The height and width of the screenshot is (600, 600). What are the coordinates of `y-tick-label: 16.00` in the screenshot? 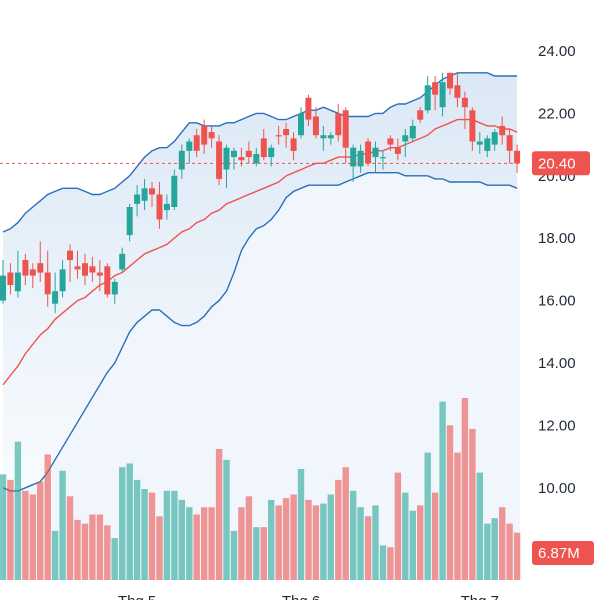 It's located at (557, 301).